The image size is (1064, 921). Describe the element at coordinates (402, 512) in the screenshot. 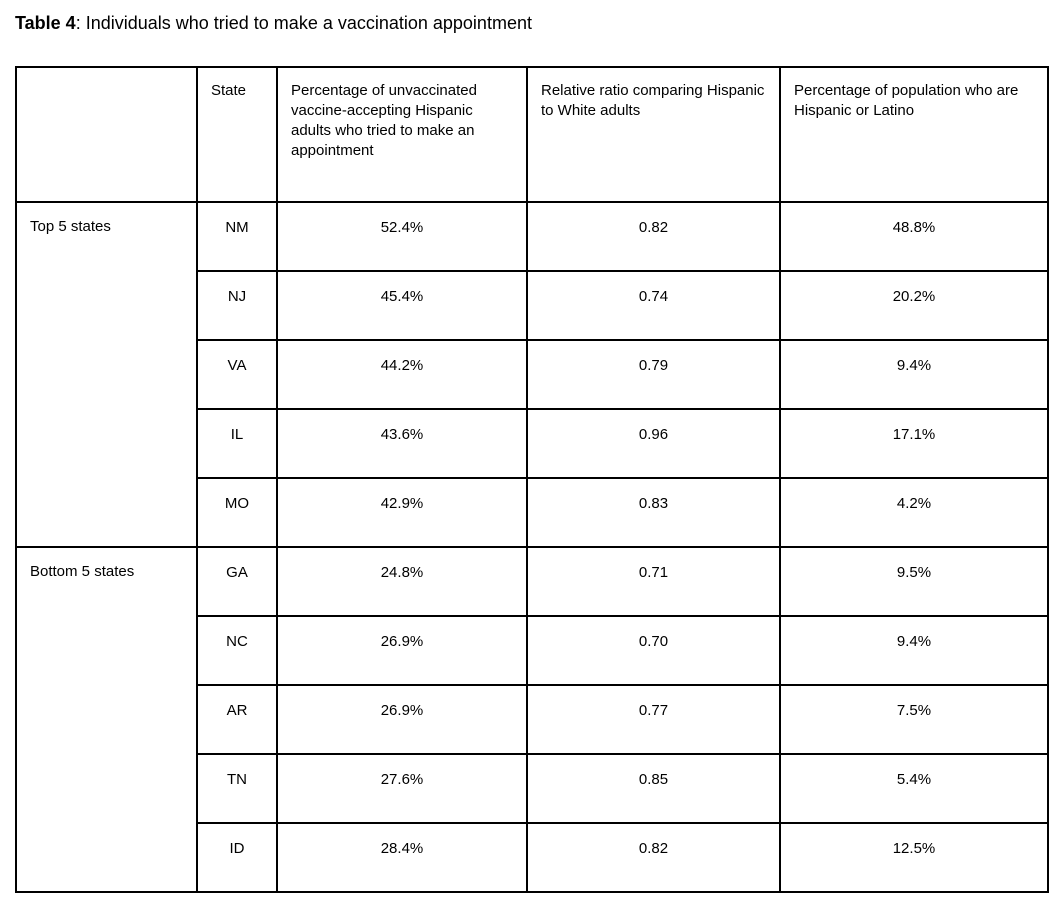

I see `tried-percentage-cell: 42.9%` at that location.